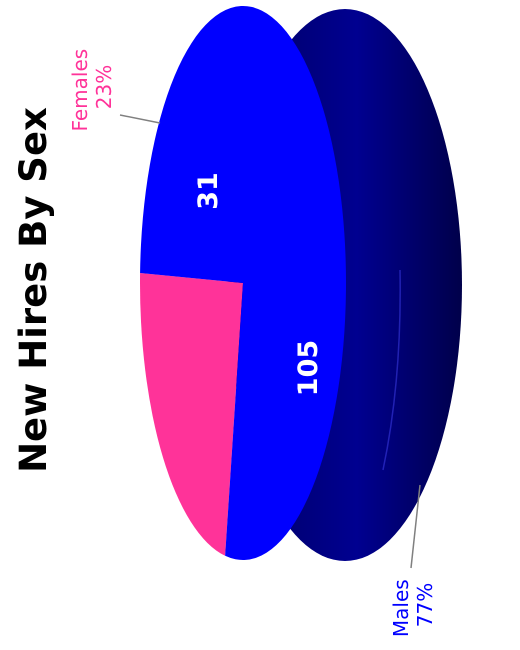 The image size is (520, 650). I want to click on slice-value-label-females: 31, so click(208, 191).